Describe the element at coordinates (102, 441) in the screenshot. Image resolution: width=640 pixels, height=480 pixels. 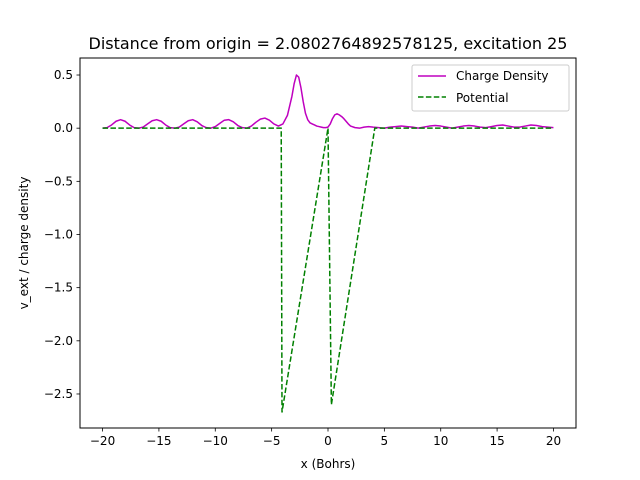
I see `x-tick-label: −20` at that location.